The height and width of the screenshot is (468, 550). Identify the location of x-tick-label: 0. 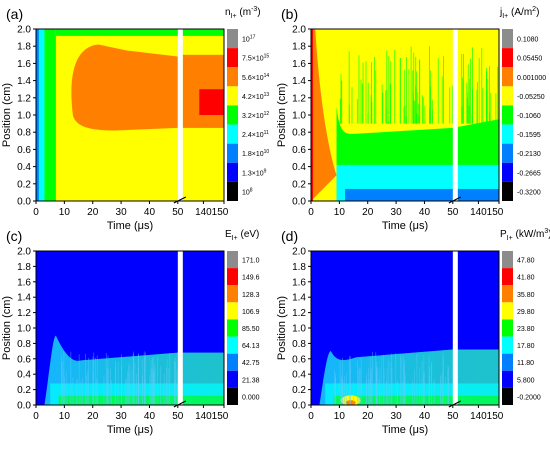
(36, 212).